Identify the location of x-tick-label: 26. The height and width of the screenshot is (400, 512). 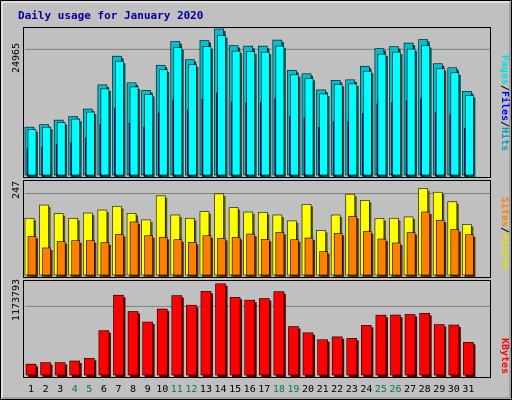
(395, 389).